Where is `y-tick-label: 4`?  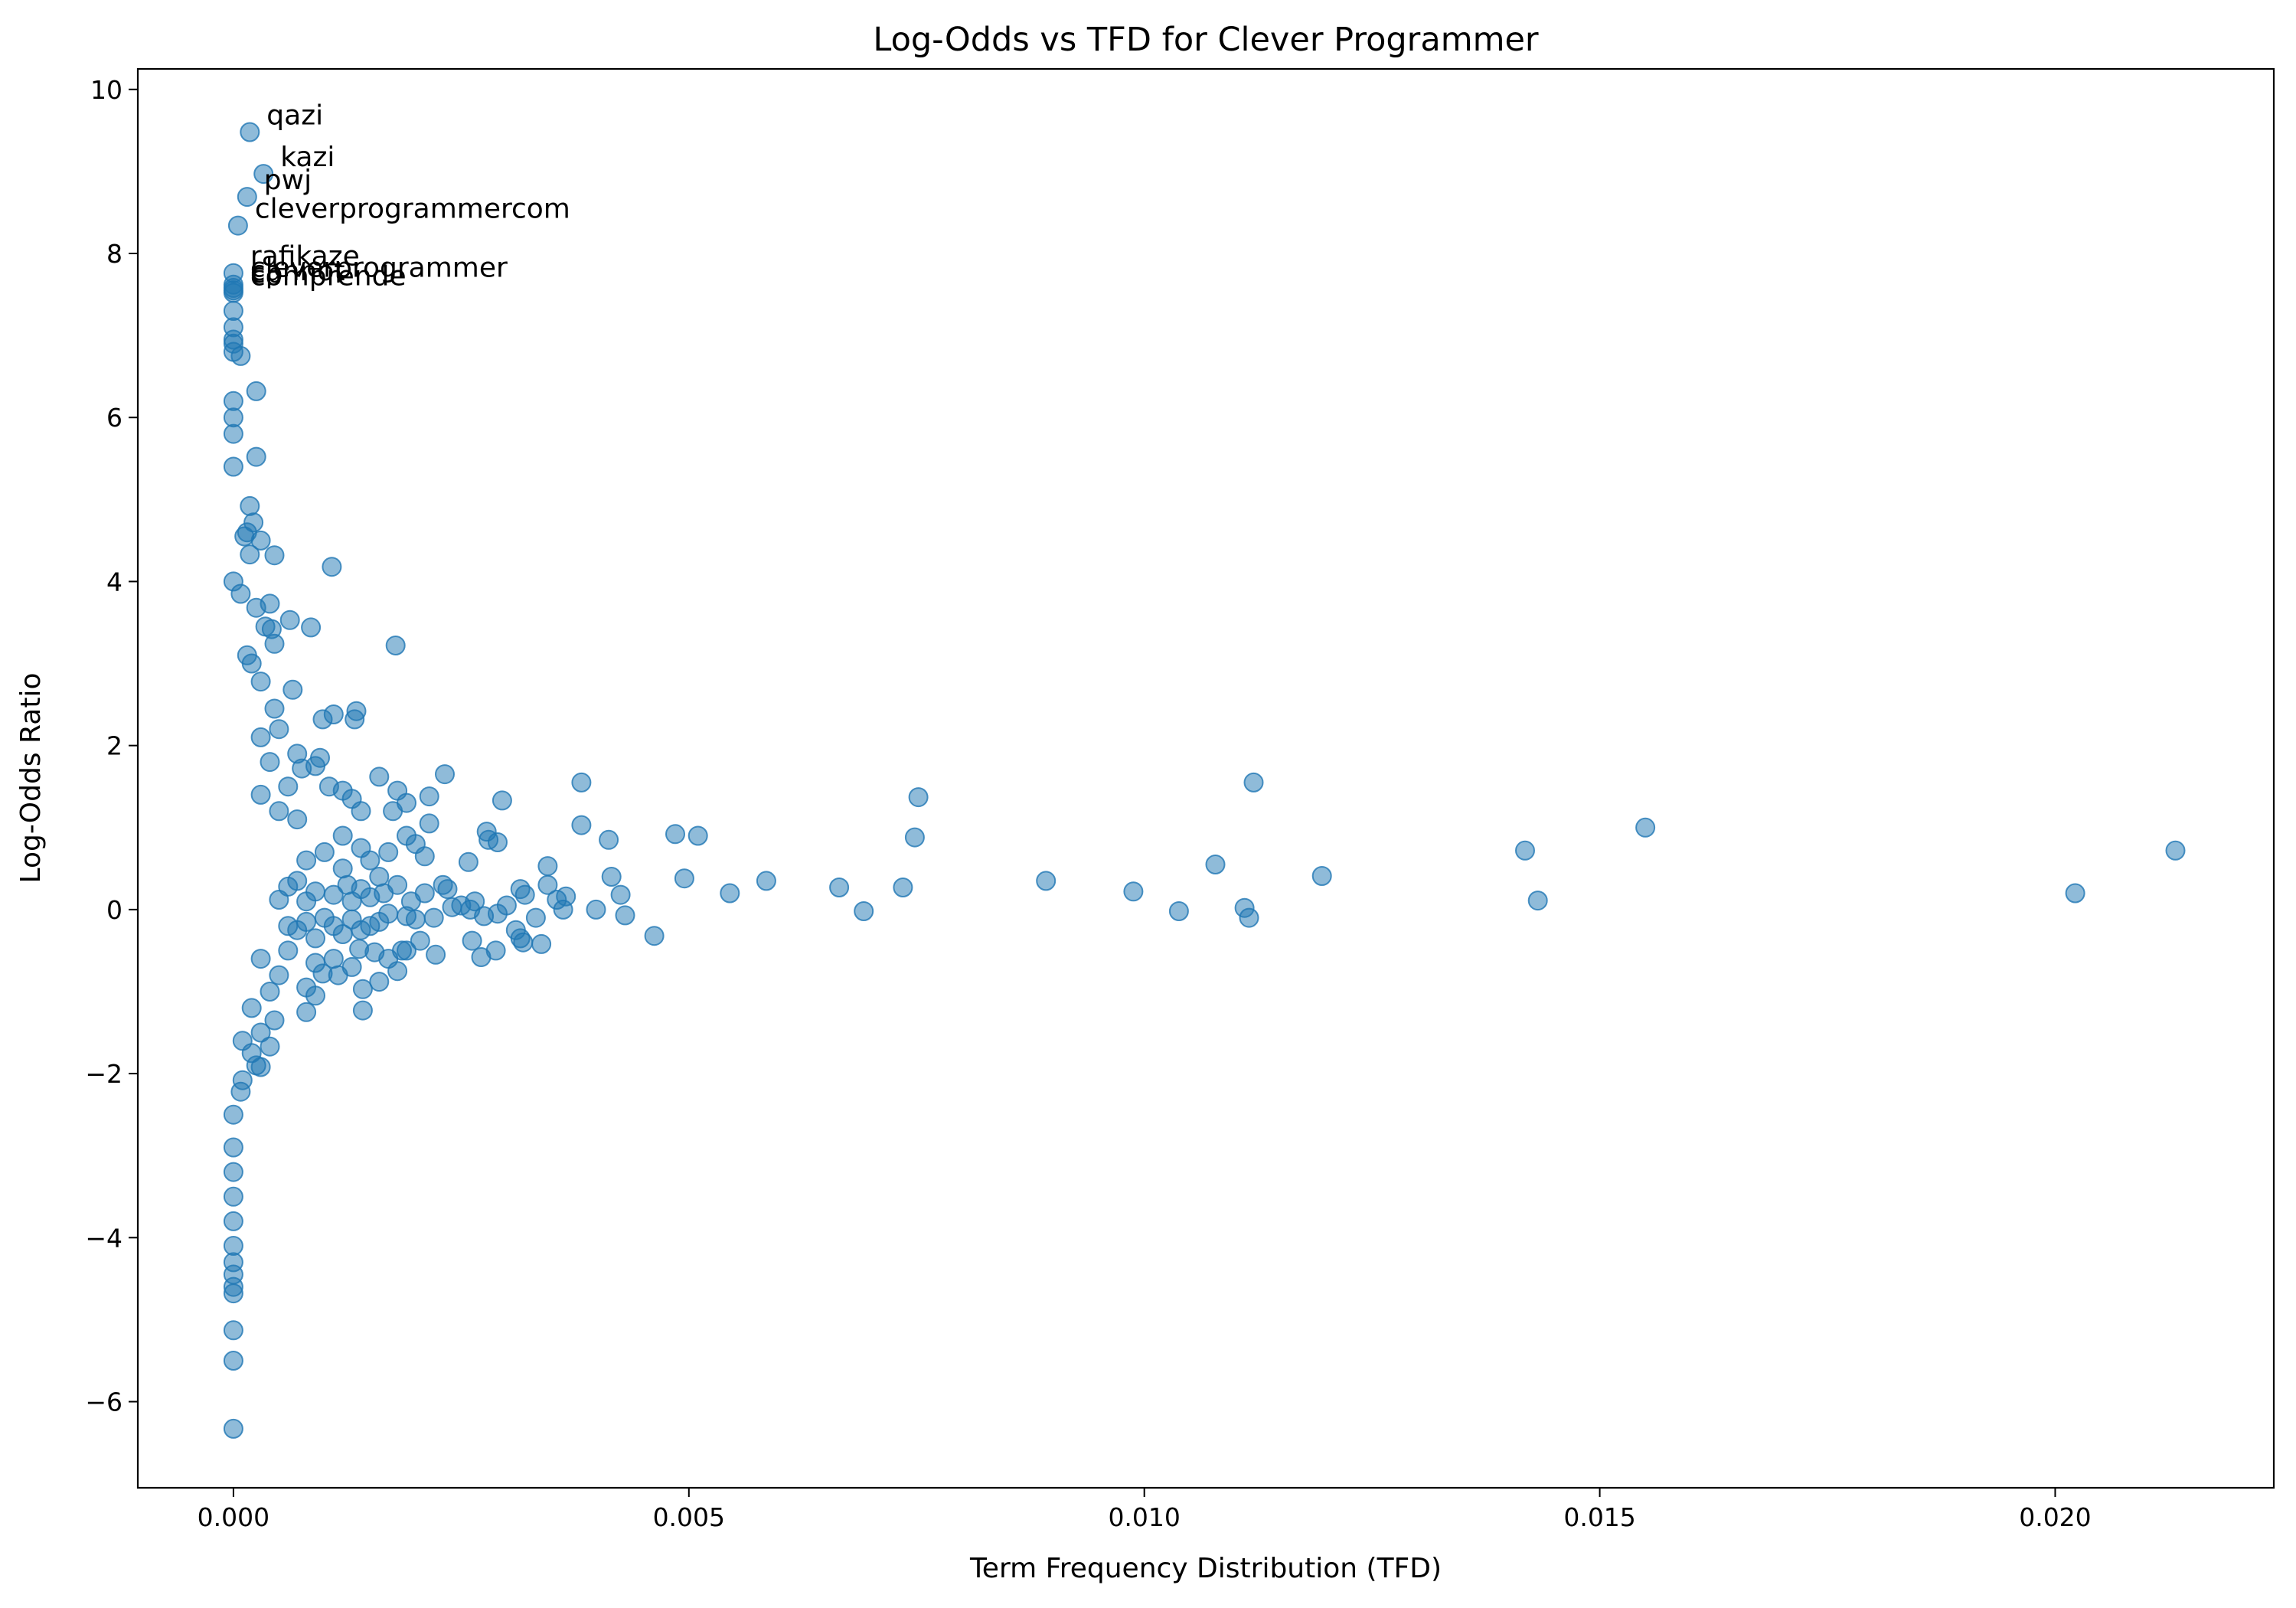
y-tick-label: 4 is located at coordinates (114, 581).